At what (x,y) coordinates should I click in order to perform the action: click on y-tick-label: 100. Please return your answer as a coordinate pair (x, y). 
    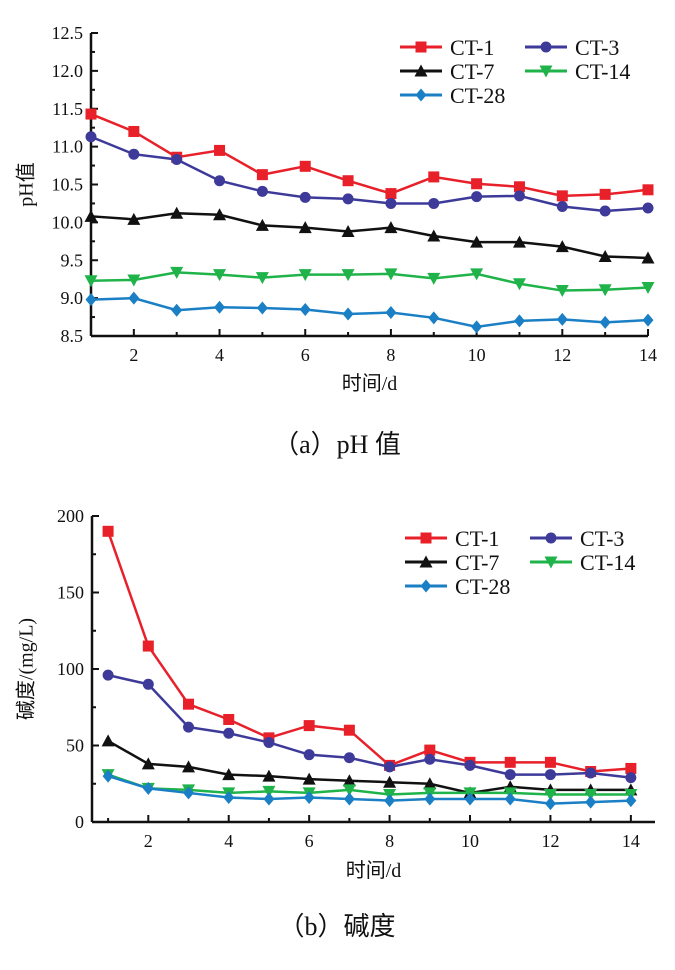
    Looking at the image, I should click on (70, 669).